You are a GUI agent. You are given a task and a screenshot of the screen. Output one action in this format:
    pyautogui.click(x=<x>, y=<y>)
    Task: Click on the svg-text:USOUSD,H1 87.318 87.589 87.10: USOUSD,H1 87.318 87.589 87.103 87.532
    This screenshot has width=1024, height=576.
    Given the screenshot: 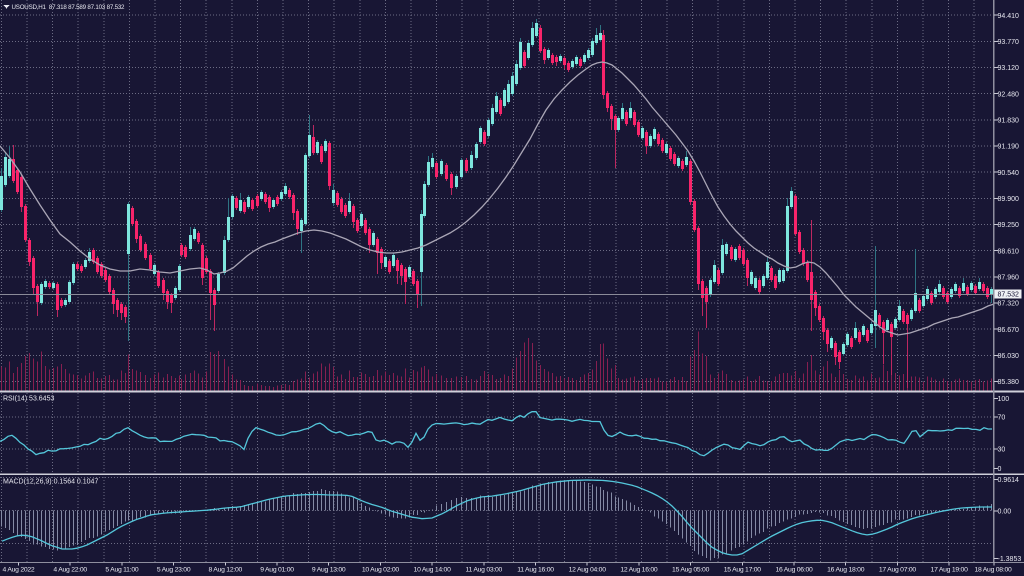 What is the action you would take?
    pyautogui.click(x=69, y=7)
    